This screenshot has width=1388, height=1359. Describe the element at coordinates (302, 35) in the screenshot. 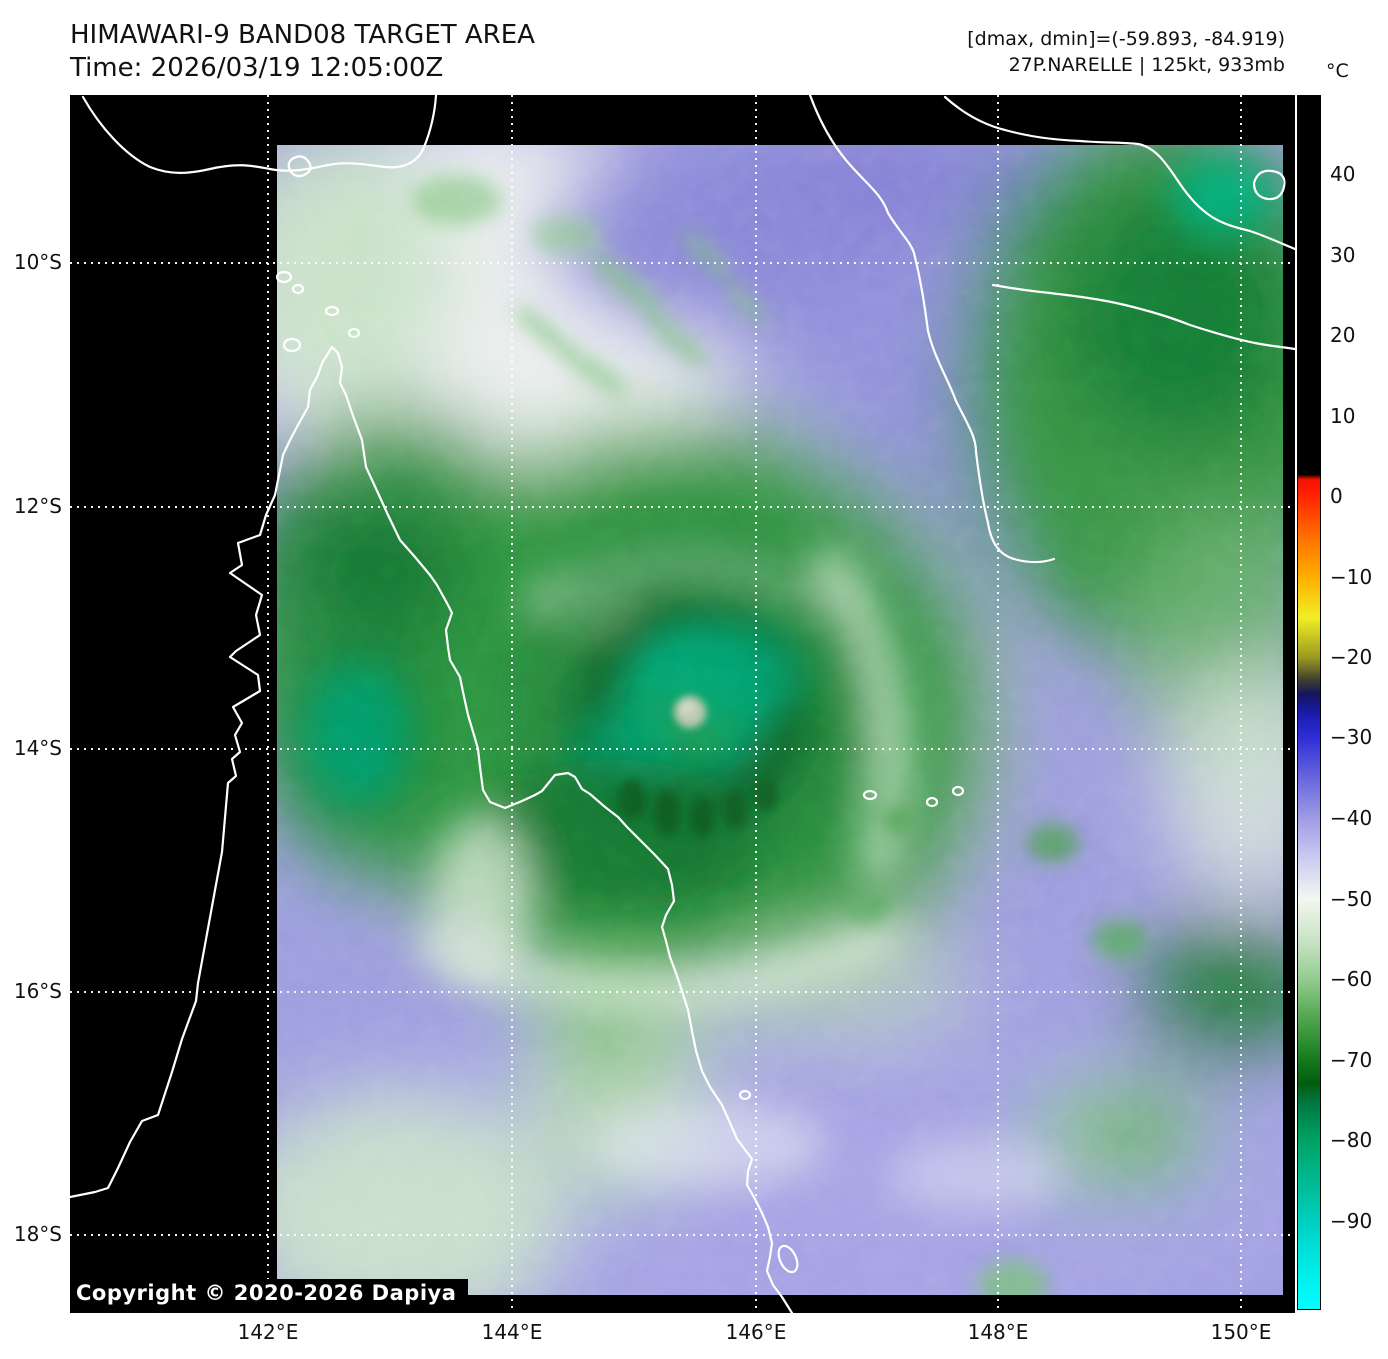

I see `page-title: HIMAWARI-9 BAND08 TARGET AREA` at that location.